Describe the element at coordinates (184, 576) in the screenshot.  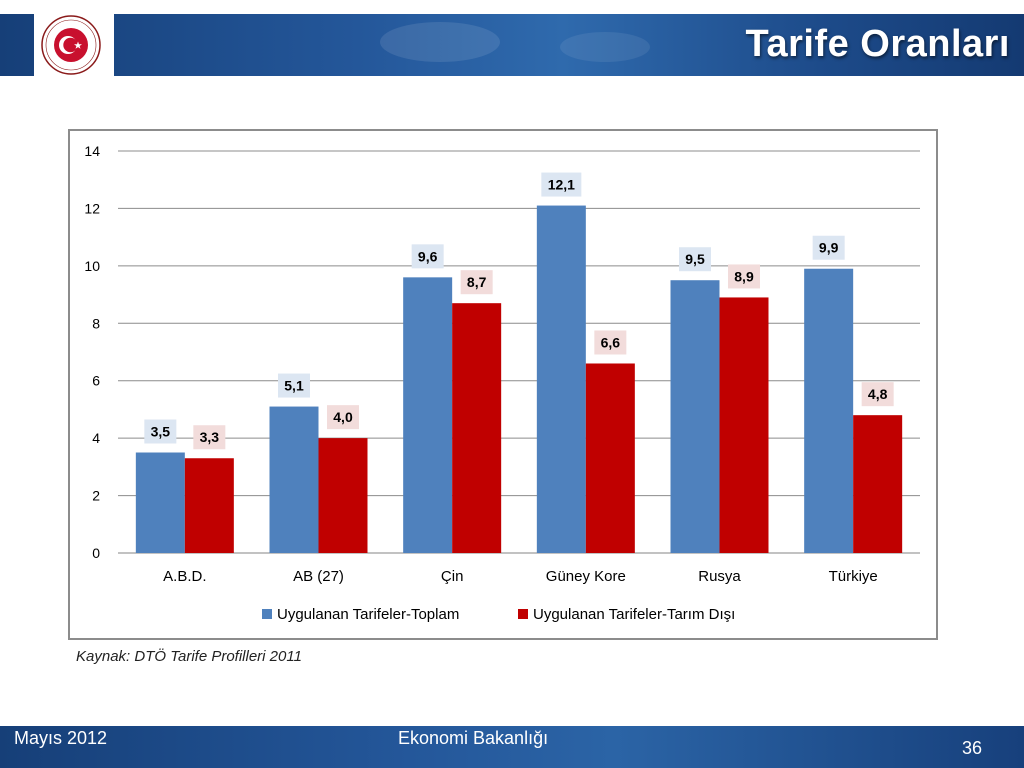
I see `x-tick-label: A.B.D.` at that location.